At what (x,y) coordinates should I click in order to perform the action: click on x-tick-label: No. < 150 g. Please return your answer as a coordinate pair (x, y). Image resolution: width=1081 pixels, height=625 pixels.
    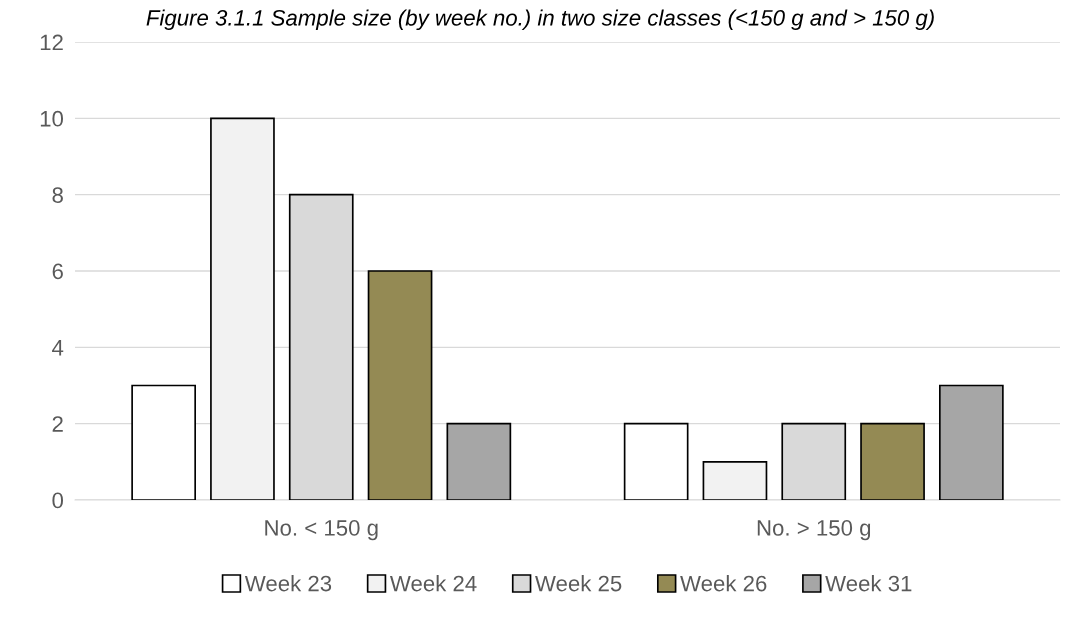
    Looking at the image, I should click on (321, 530).